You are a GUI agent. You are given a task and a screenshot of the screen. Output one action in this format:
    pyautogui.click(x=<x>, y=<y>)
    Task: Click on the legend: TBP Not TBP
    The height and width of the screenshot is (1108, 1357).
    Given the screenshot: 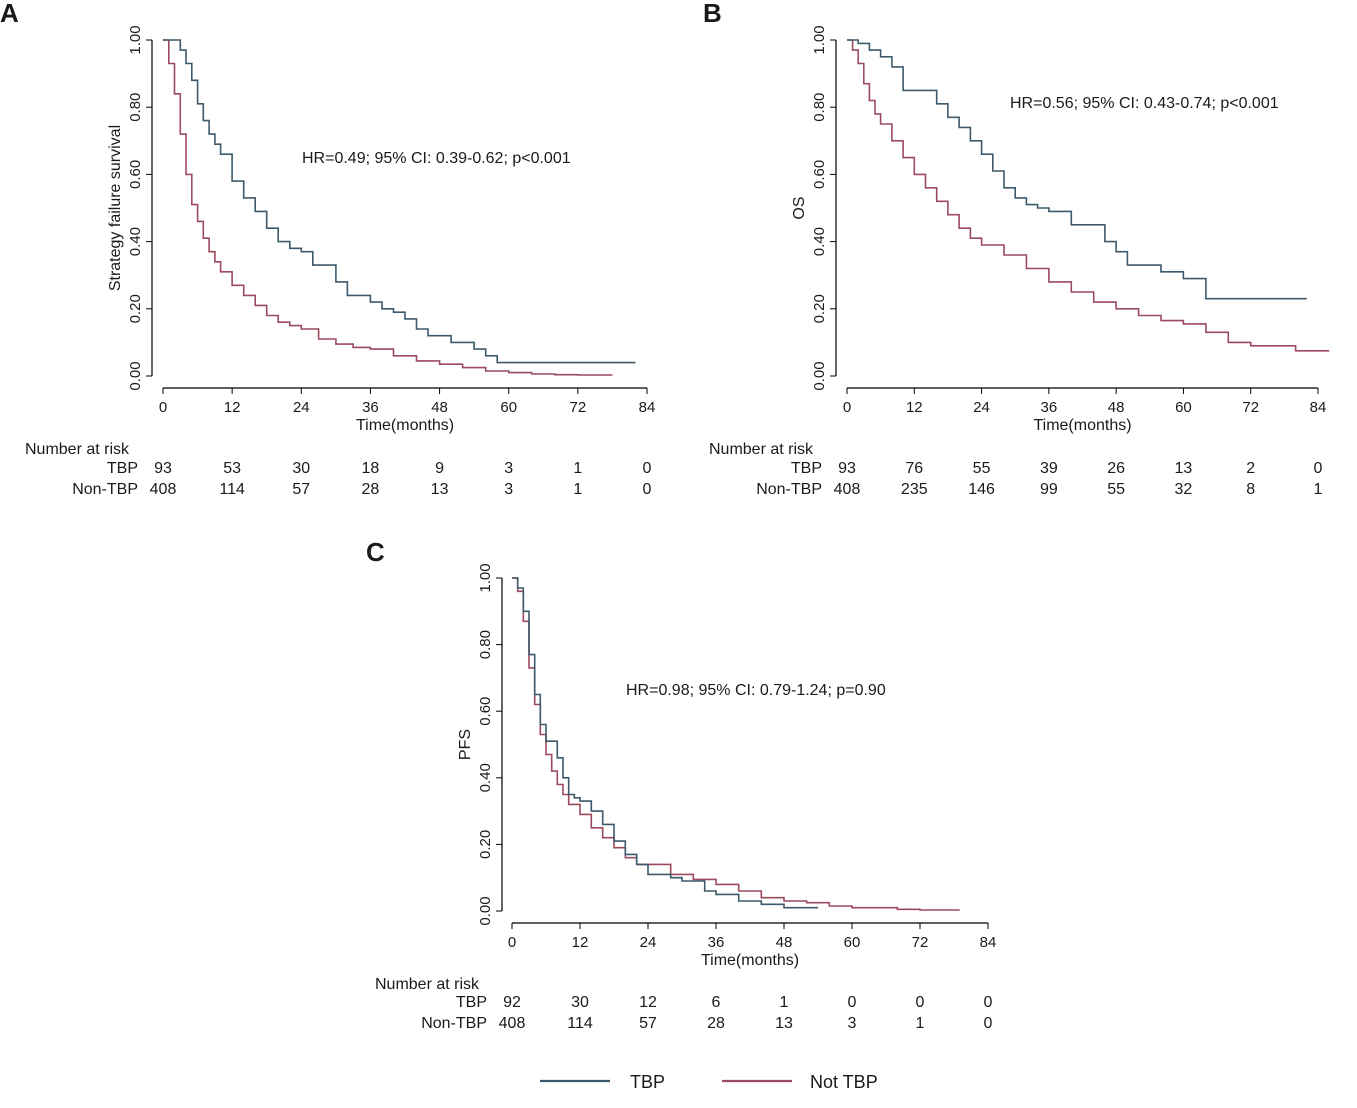 What is the action you would take?
    pyautogui.click(x=709, y=1082)
    